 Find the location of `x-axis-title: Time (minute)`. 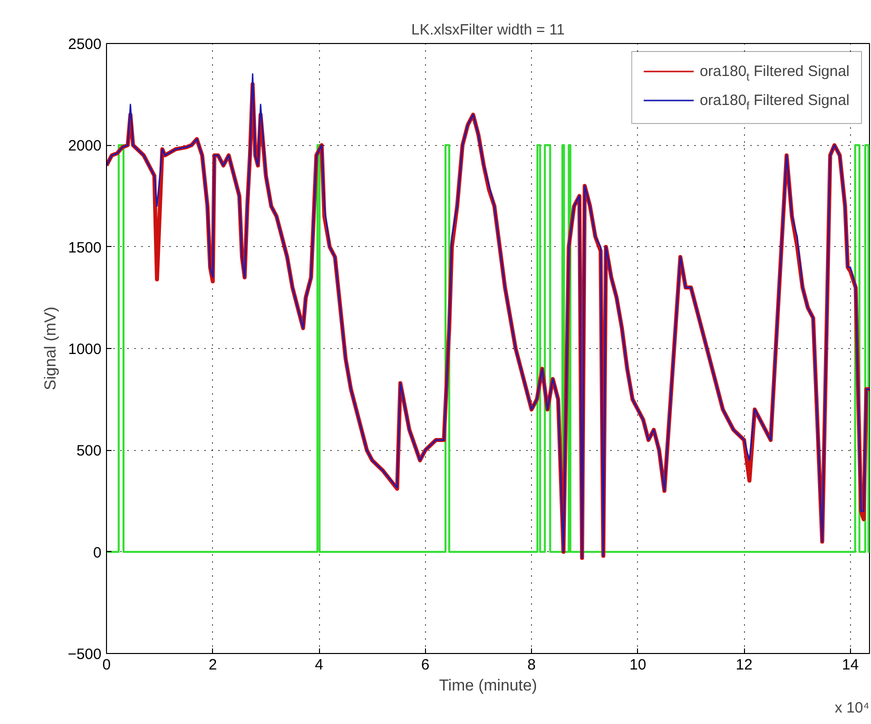

x-axis-title: Time (minute) is located at coordinates (488, 686).